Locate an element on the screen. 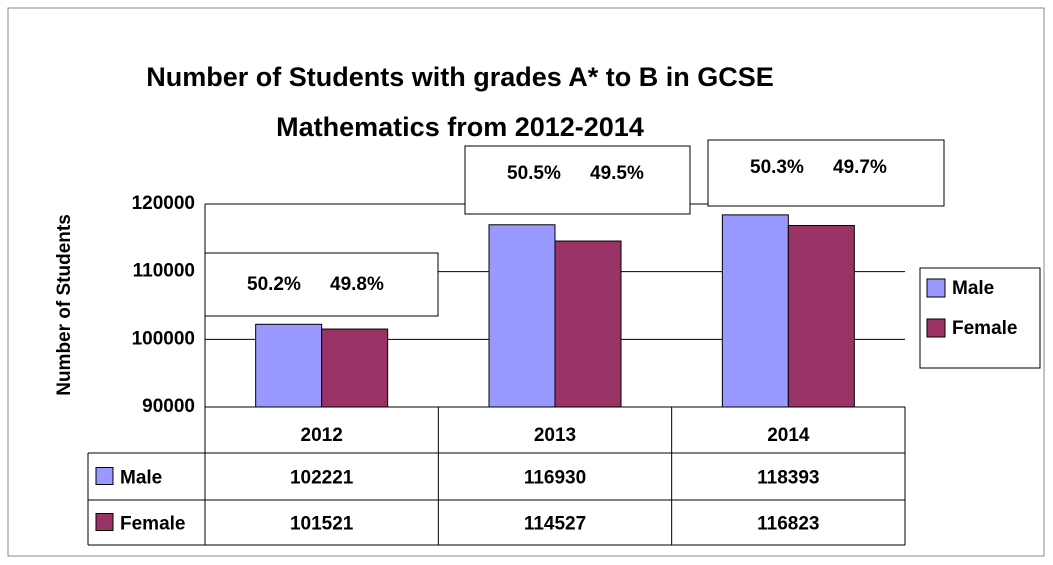 The height and width of the screenshot is (565, 1053). x-tick-label: 2012 is located at coordinates (322, 435).